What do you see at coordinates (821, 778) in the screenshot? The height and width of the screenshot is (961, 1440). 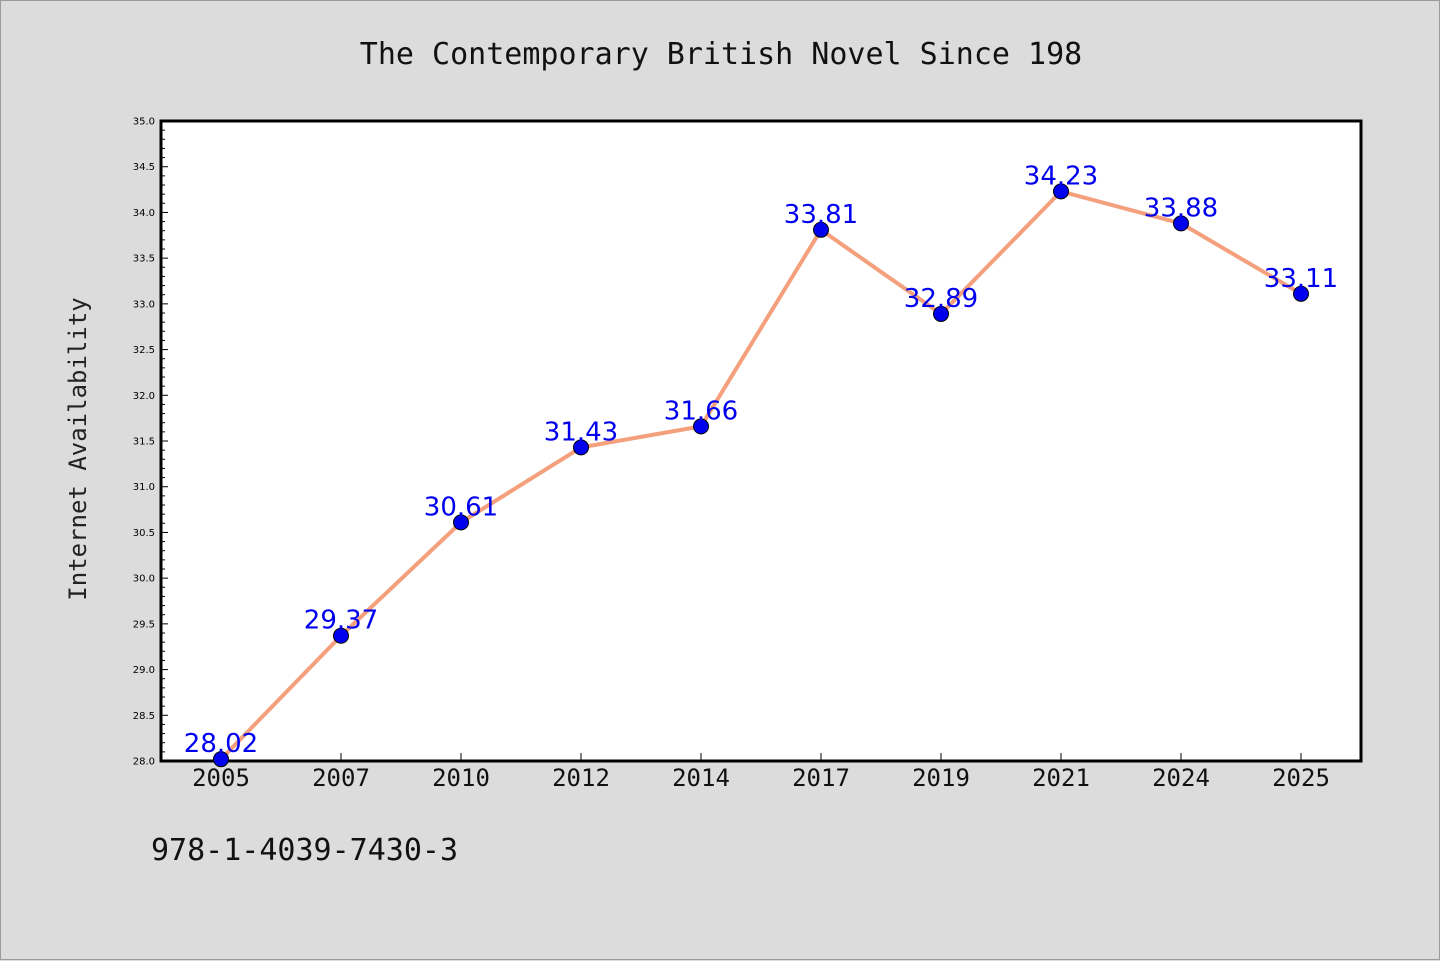 I see `x-tick-label: 2017` at bounding box center [821, 778].